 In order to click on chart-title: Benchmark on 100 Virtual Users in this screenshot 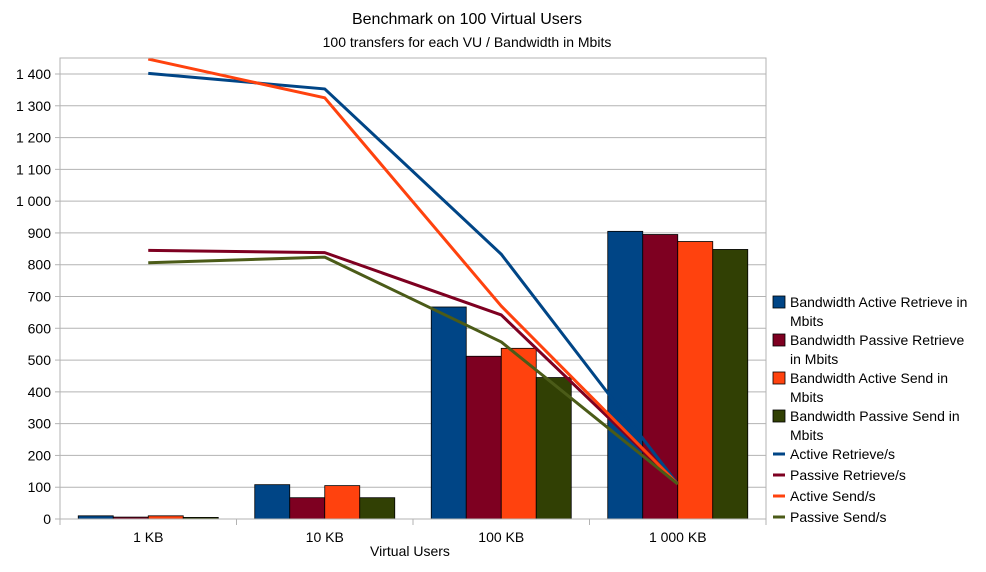, I will do `click(467, 19)`.